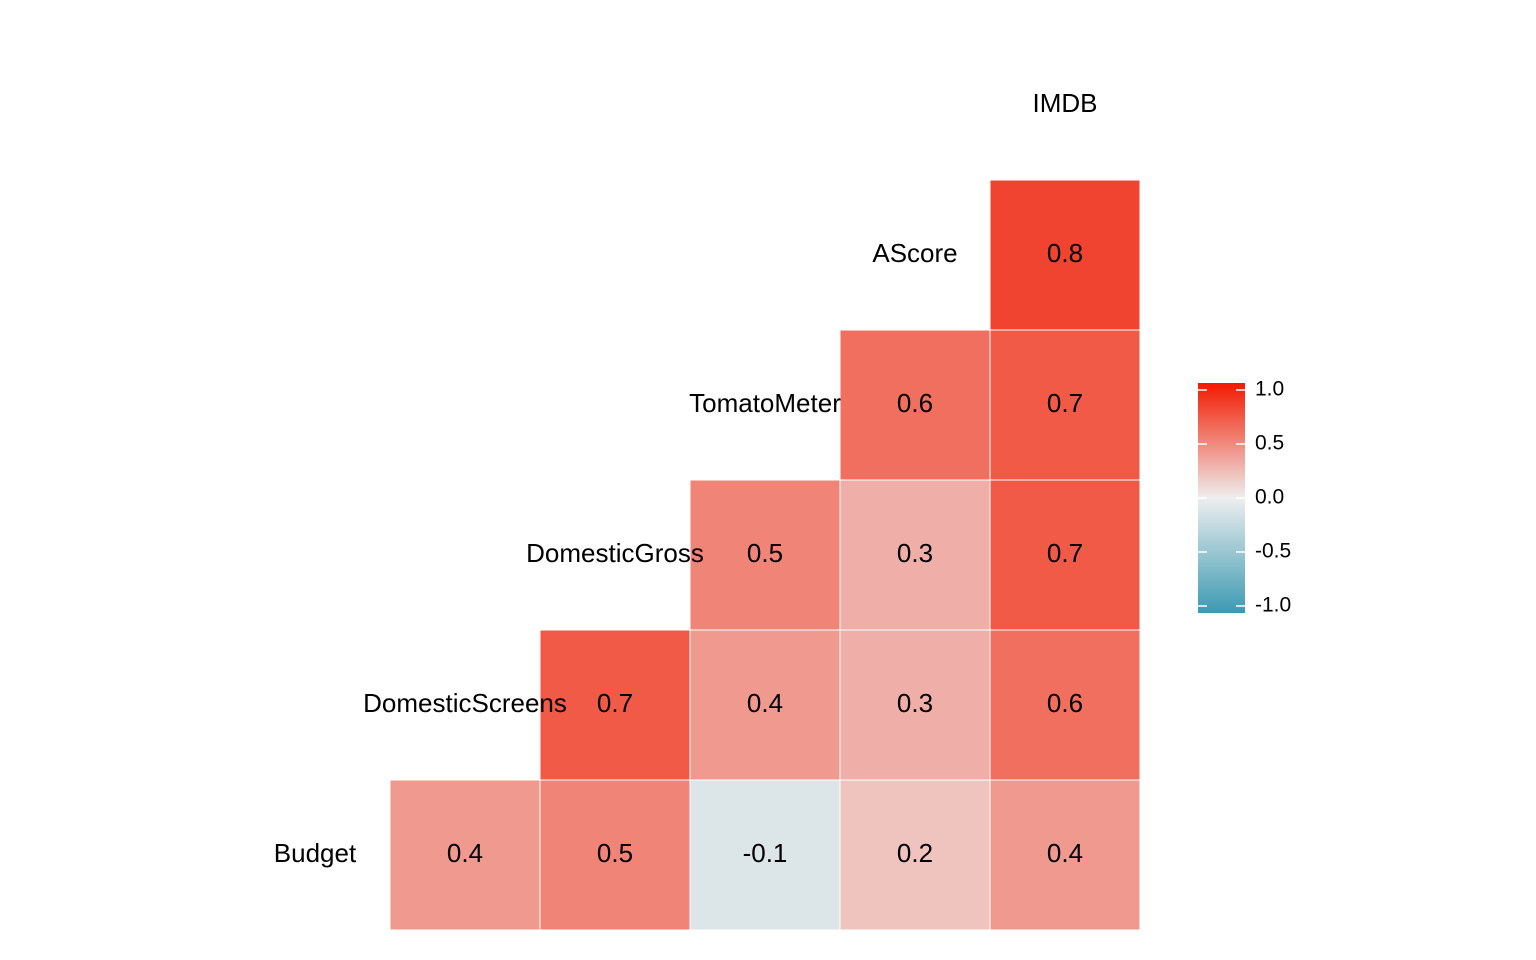 This screenshot has width=1536, height=960. What do you see at coordinates (914, 253) in the screenshot?
I see `variable-label: AScore` at bounding box center [914, 253].